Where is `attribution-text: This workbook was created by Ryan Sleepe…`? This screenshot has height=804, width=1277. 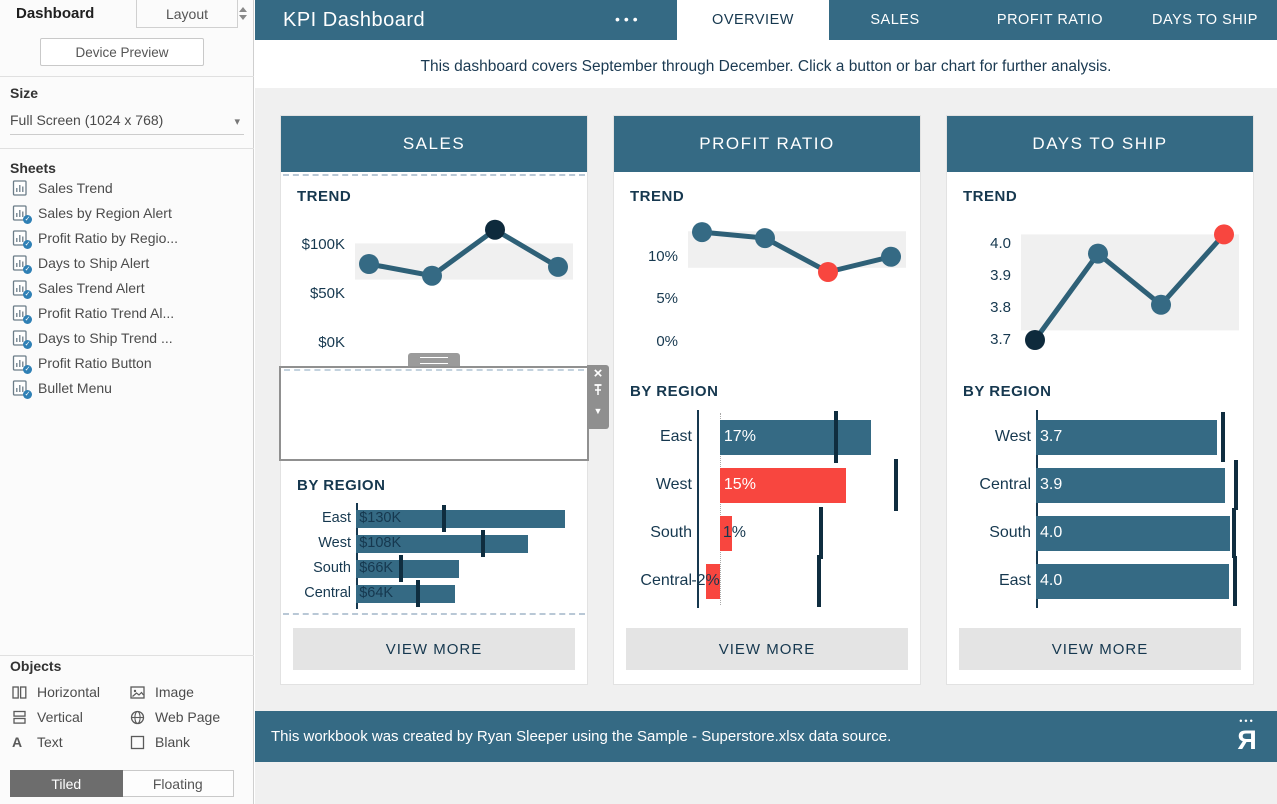 attribution-text: This workbook was created by Ryan Sleepe… is located at coordinates (581, 736).